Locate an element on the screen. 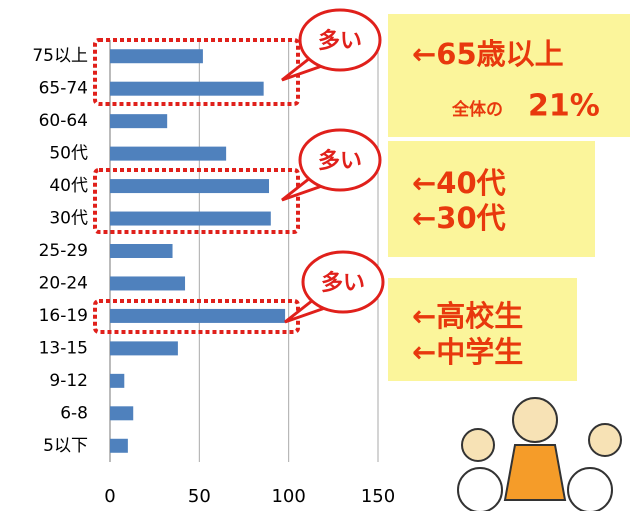  y-tick-label: 30代 is located at coordinates (68, 219).